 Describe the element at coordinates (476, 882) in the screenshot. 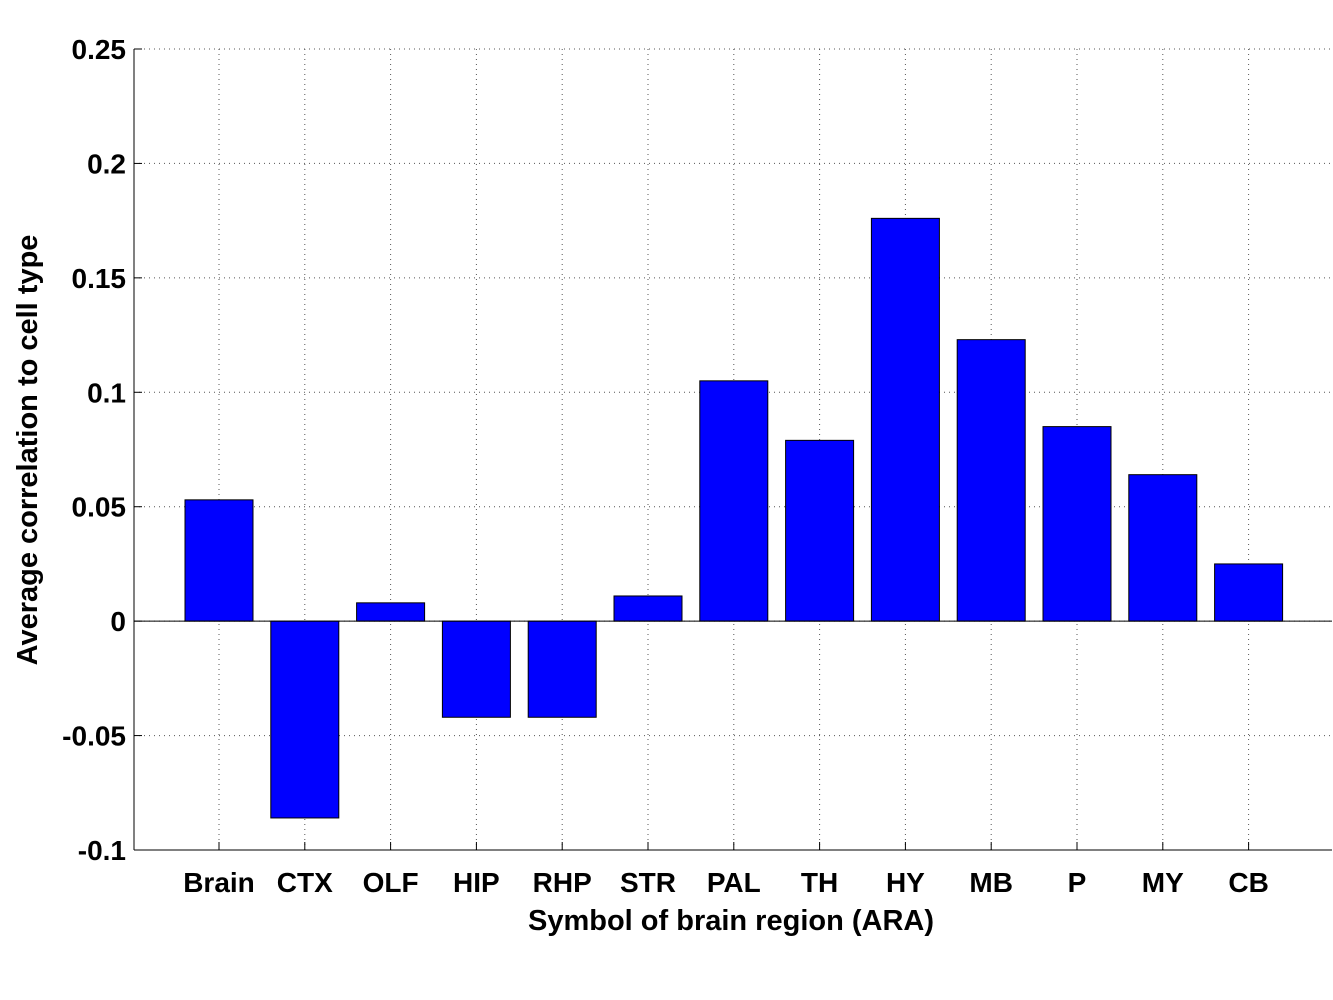

I see `x-tick-label: HIP` at that location.